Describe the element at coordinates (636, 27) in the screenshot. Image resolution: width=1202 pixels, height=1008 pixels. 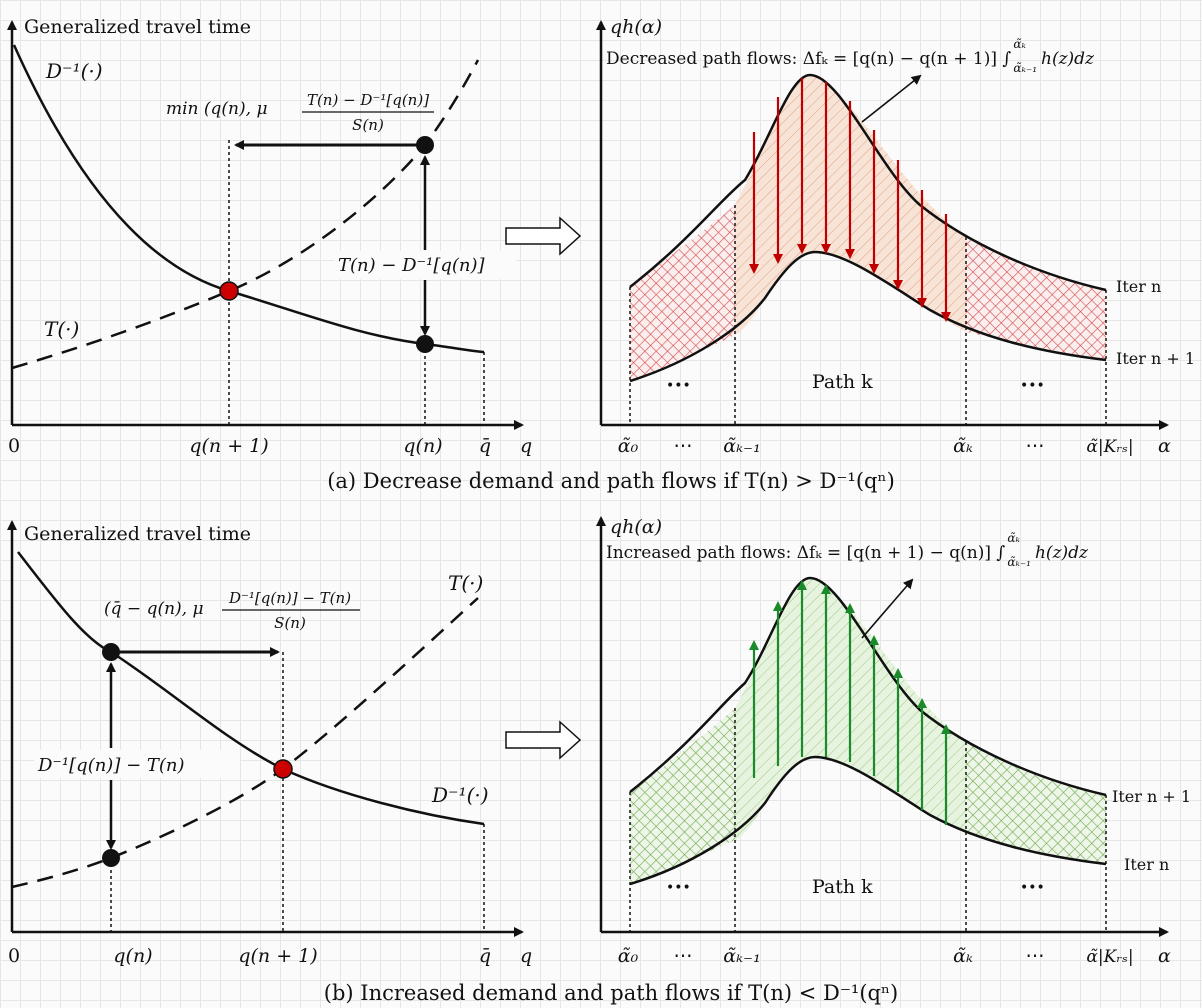
I see `panel-a-right-y-axis-label: qh(α)` at that location.